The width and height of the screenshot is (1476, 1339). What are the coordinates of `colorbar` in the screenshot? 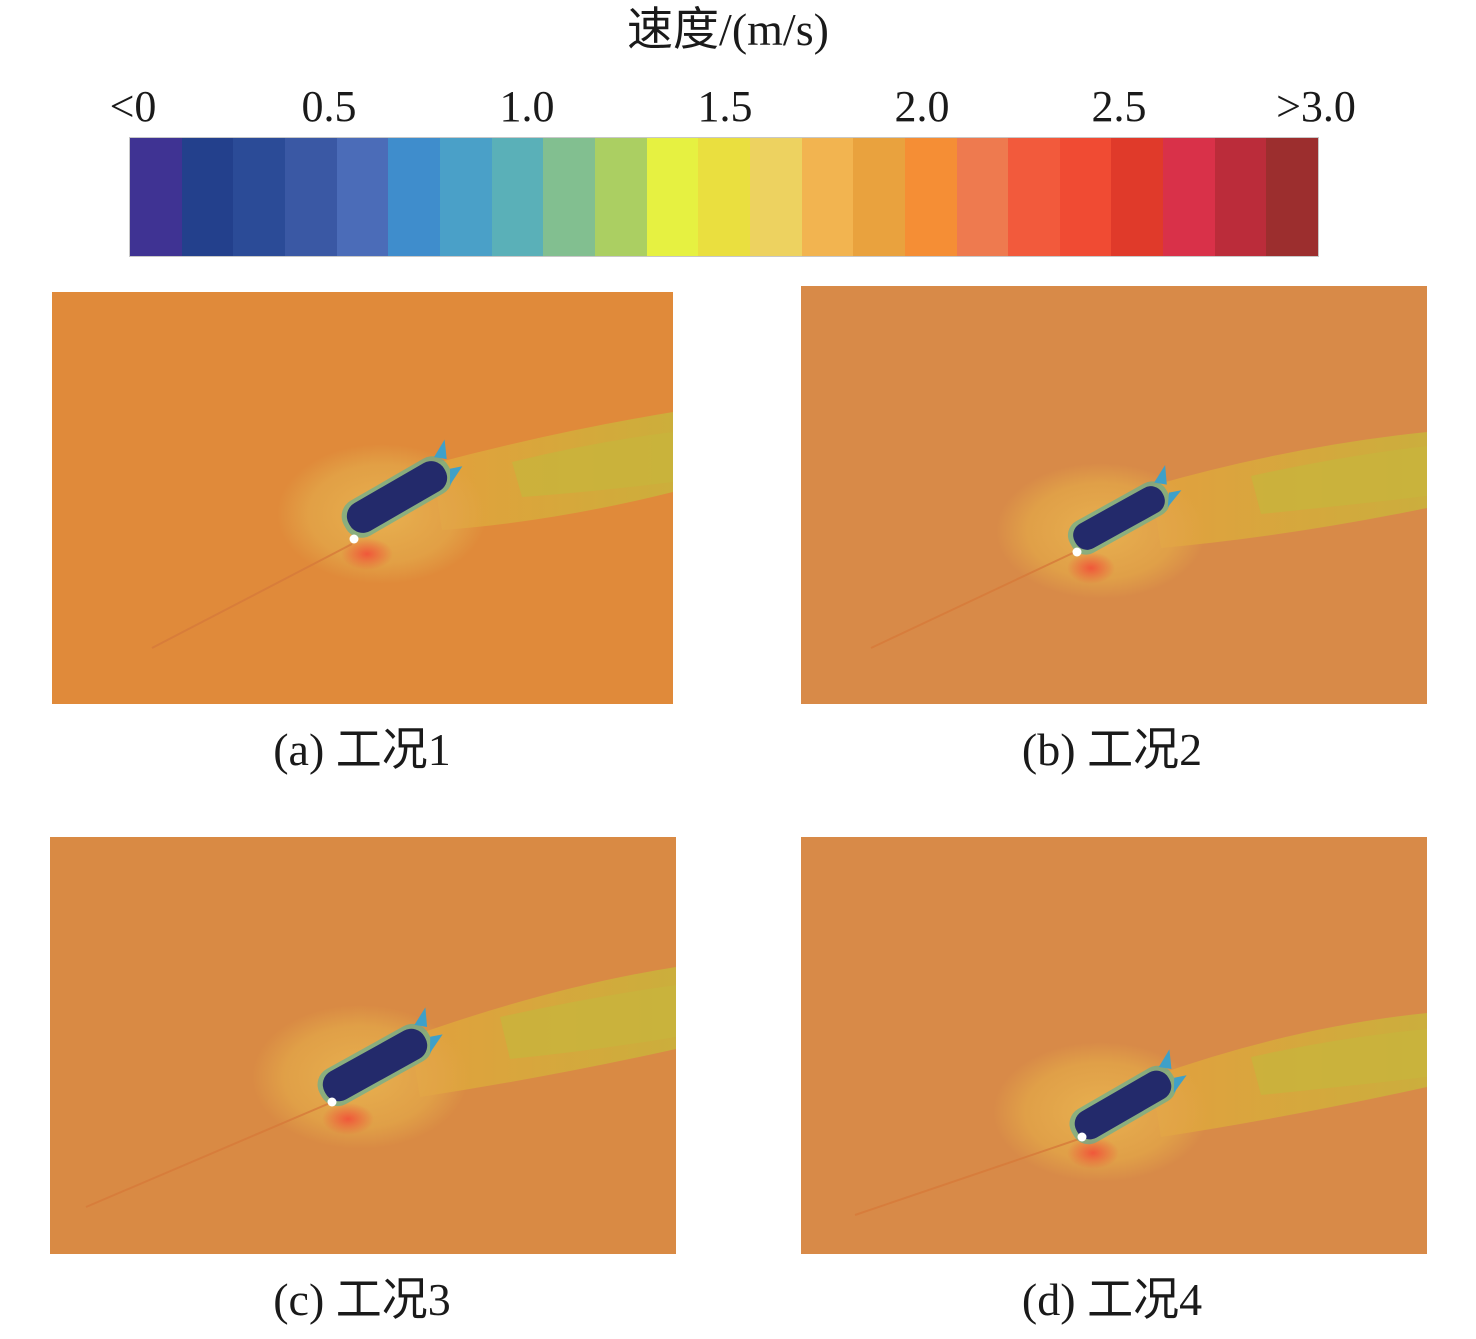 It's located at (724, 197).